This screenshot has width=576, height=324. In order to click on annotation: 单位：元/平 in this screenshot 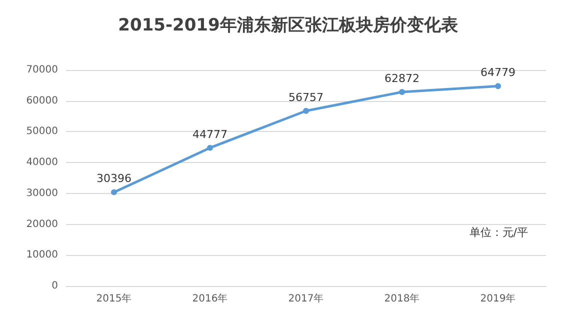, I will do `click(498, 232)`.